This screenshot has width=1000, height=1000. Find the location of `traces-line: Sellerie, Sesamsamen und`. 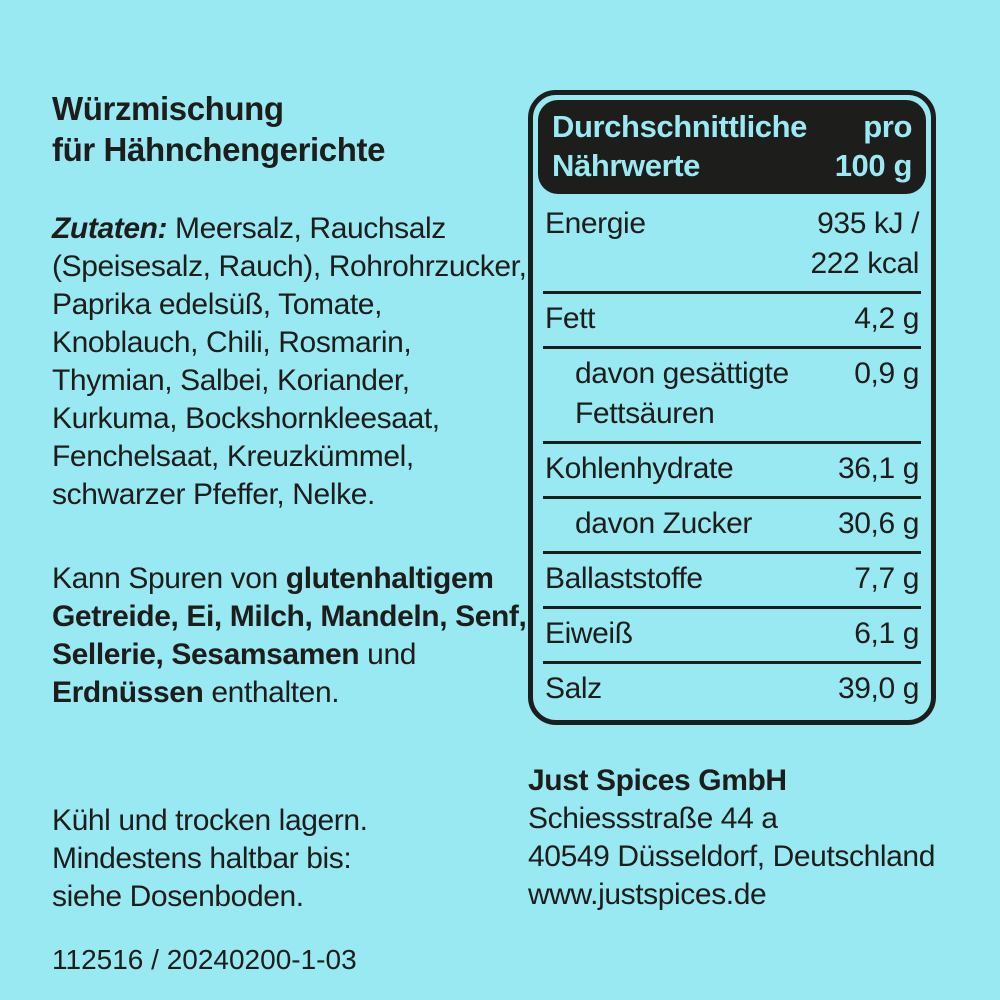

traces-line: Sellerie, Sesamsamen und is located at coordinates (234, 654).